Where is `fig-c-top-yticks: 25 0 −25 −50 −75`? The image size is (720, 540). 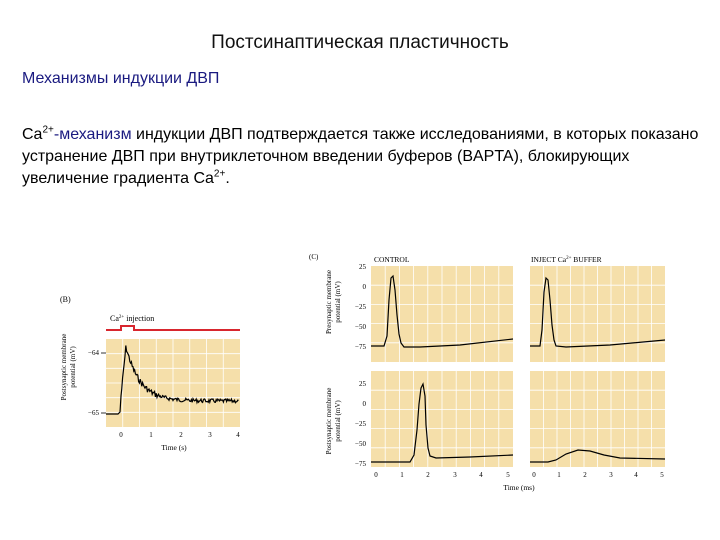 fig-c-top-yticks: 25 0 −25 −50 −75 is located at coordinates (360, 307).